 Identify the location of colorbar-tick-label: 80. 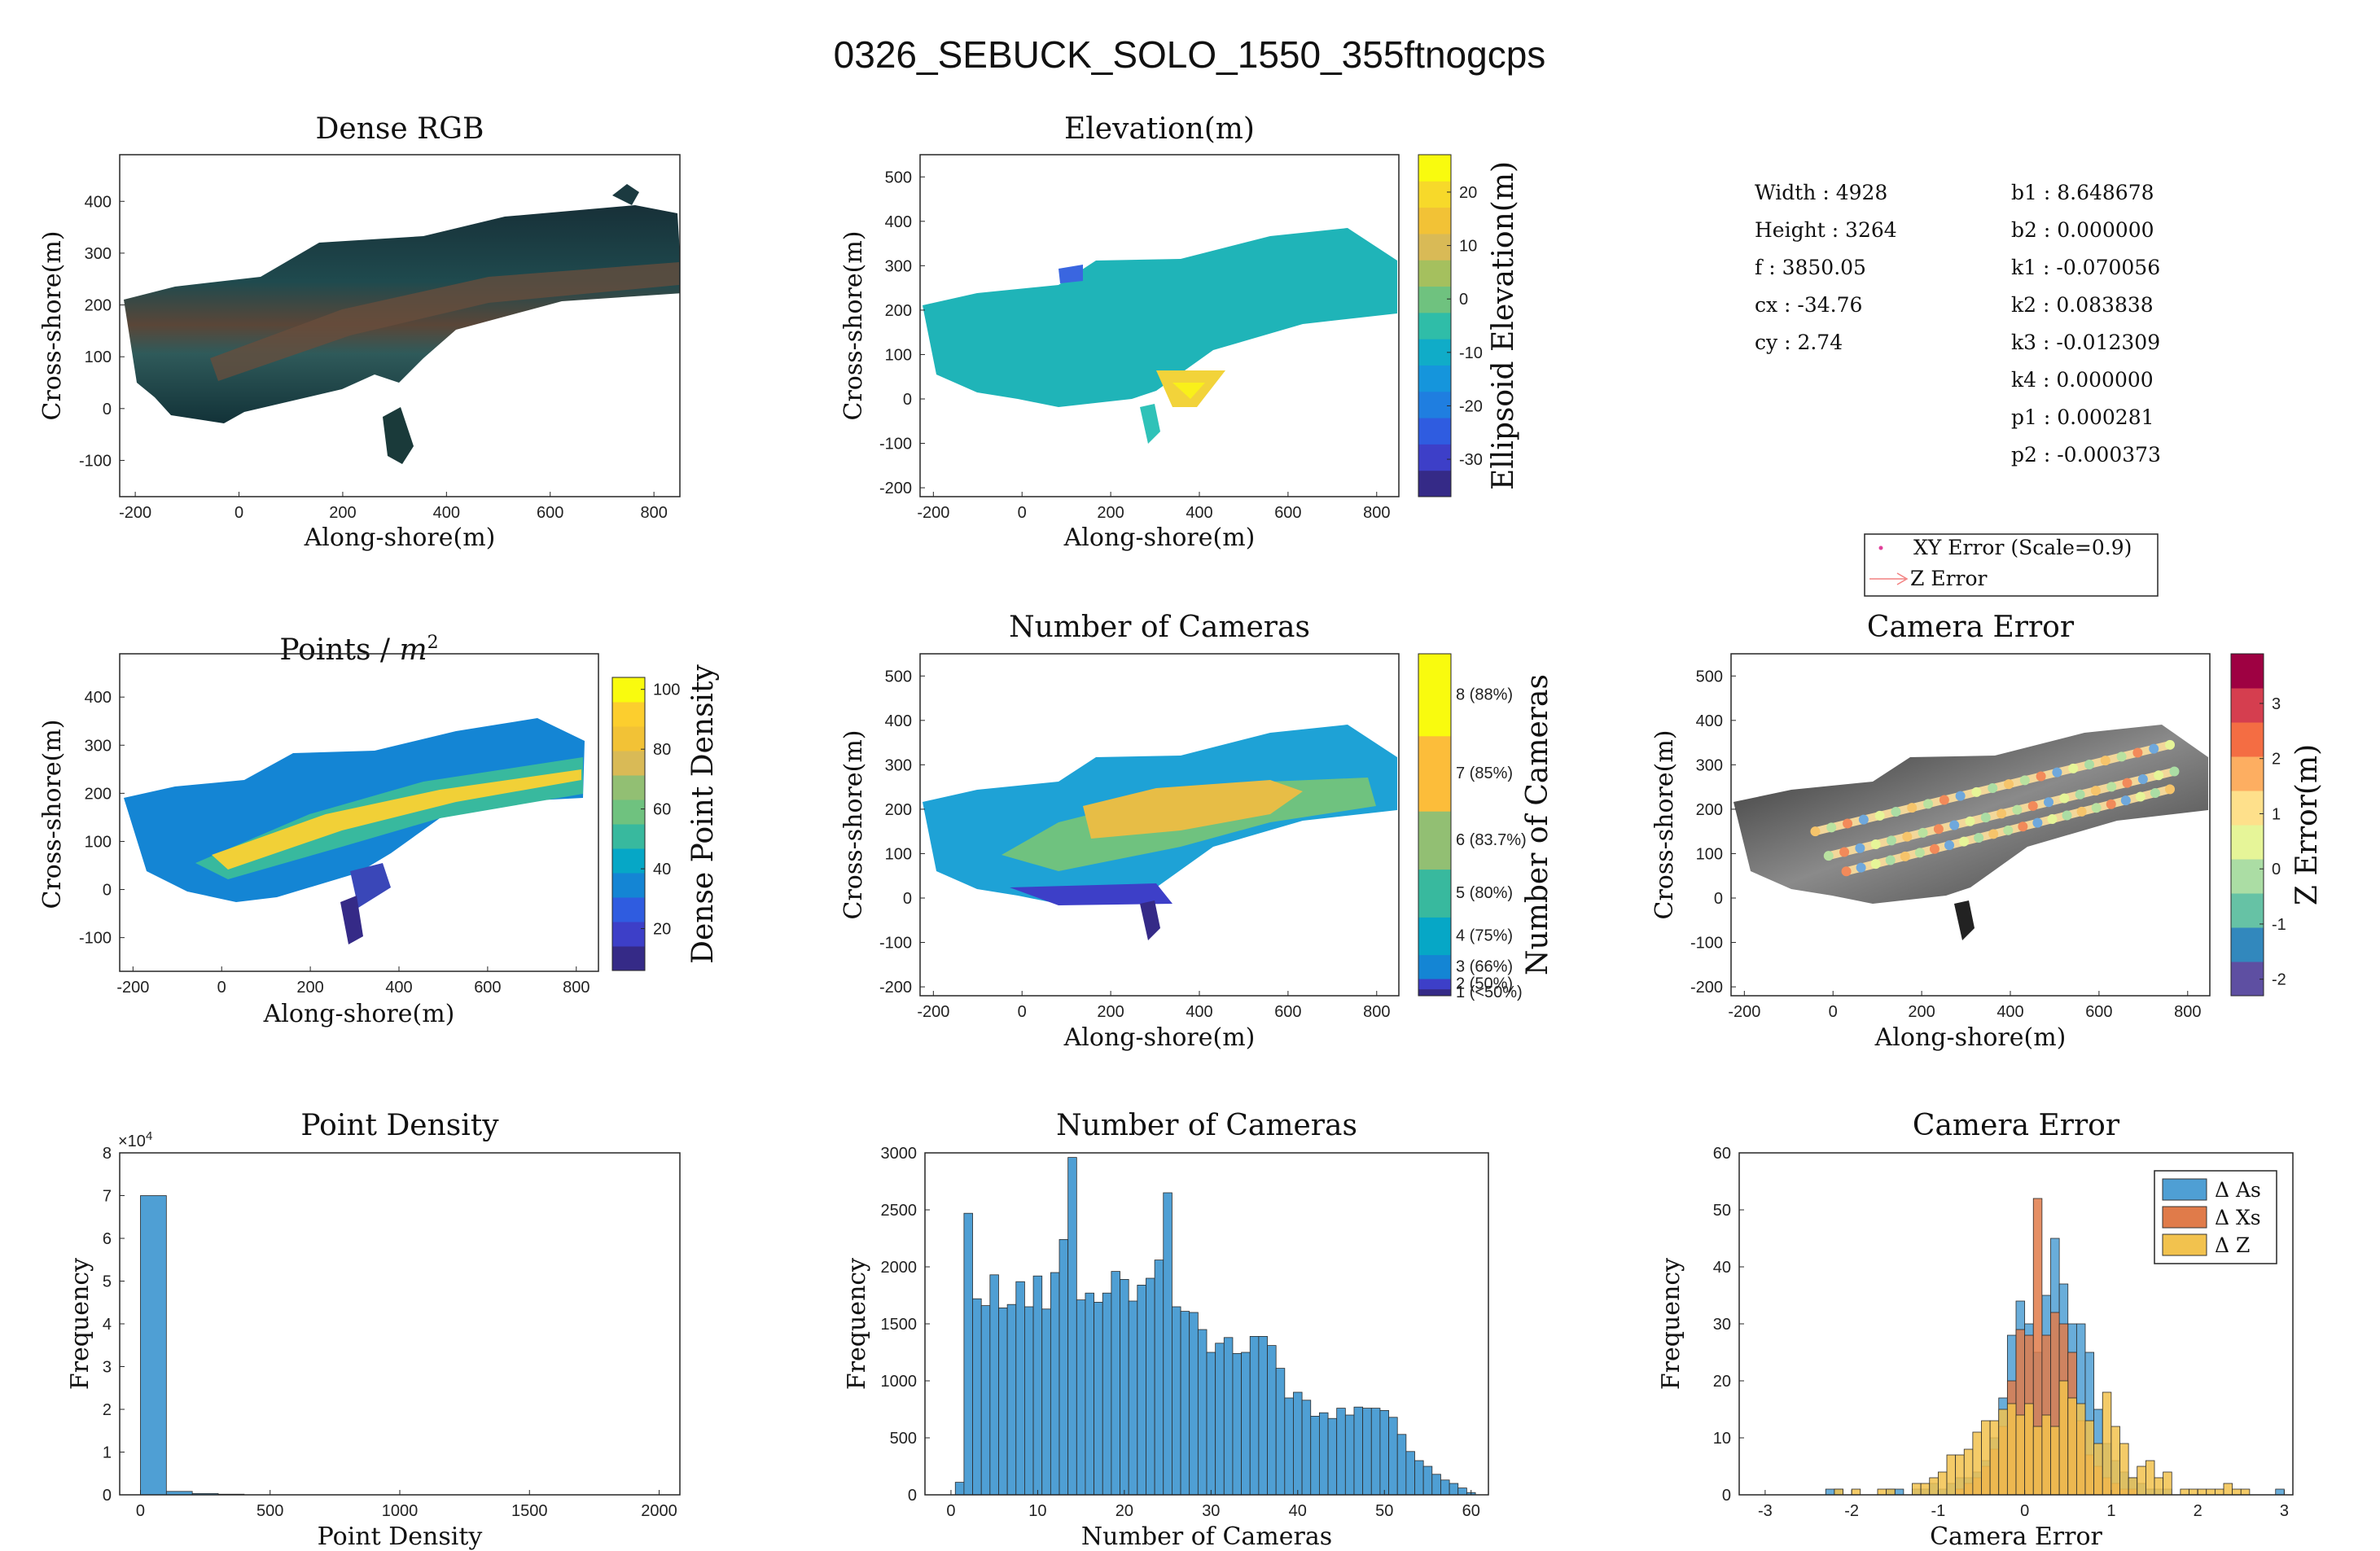
(662, 750).